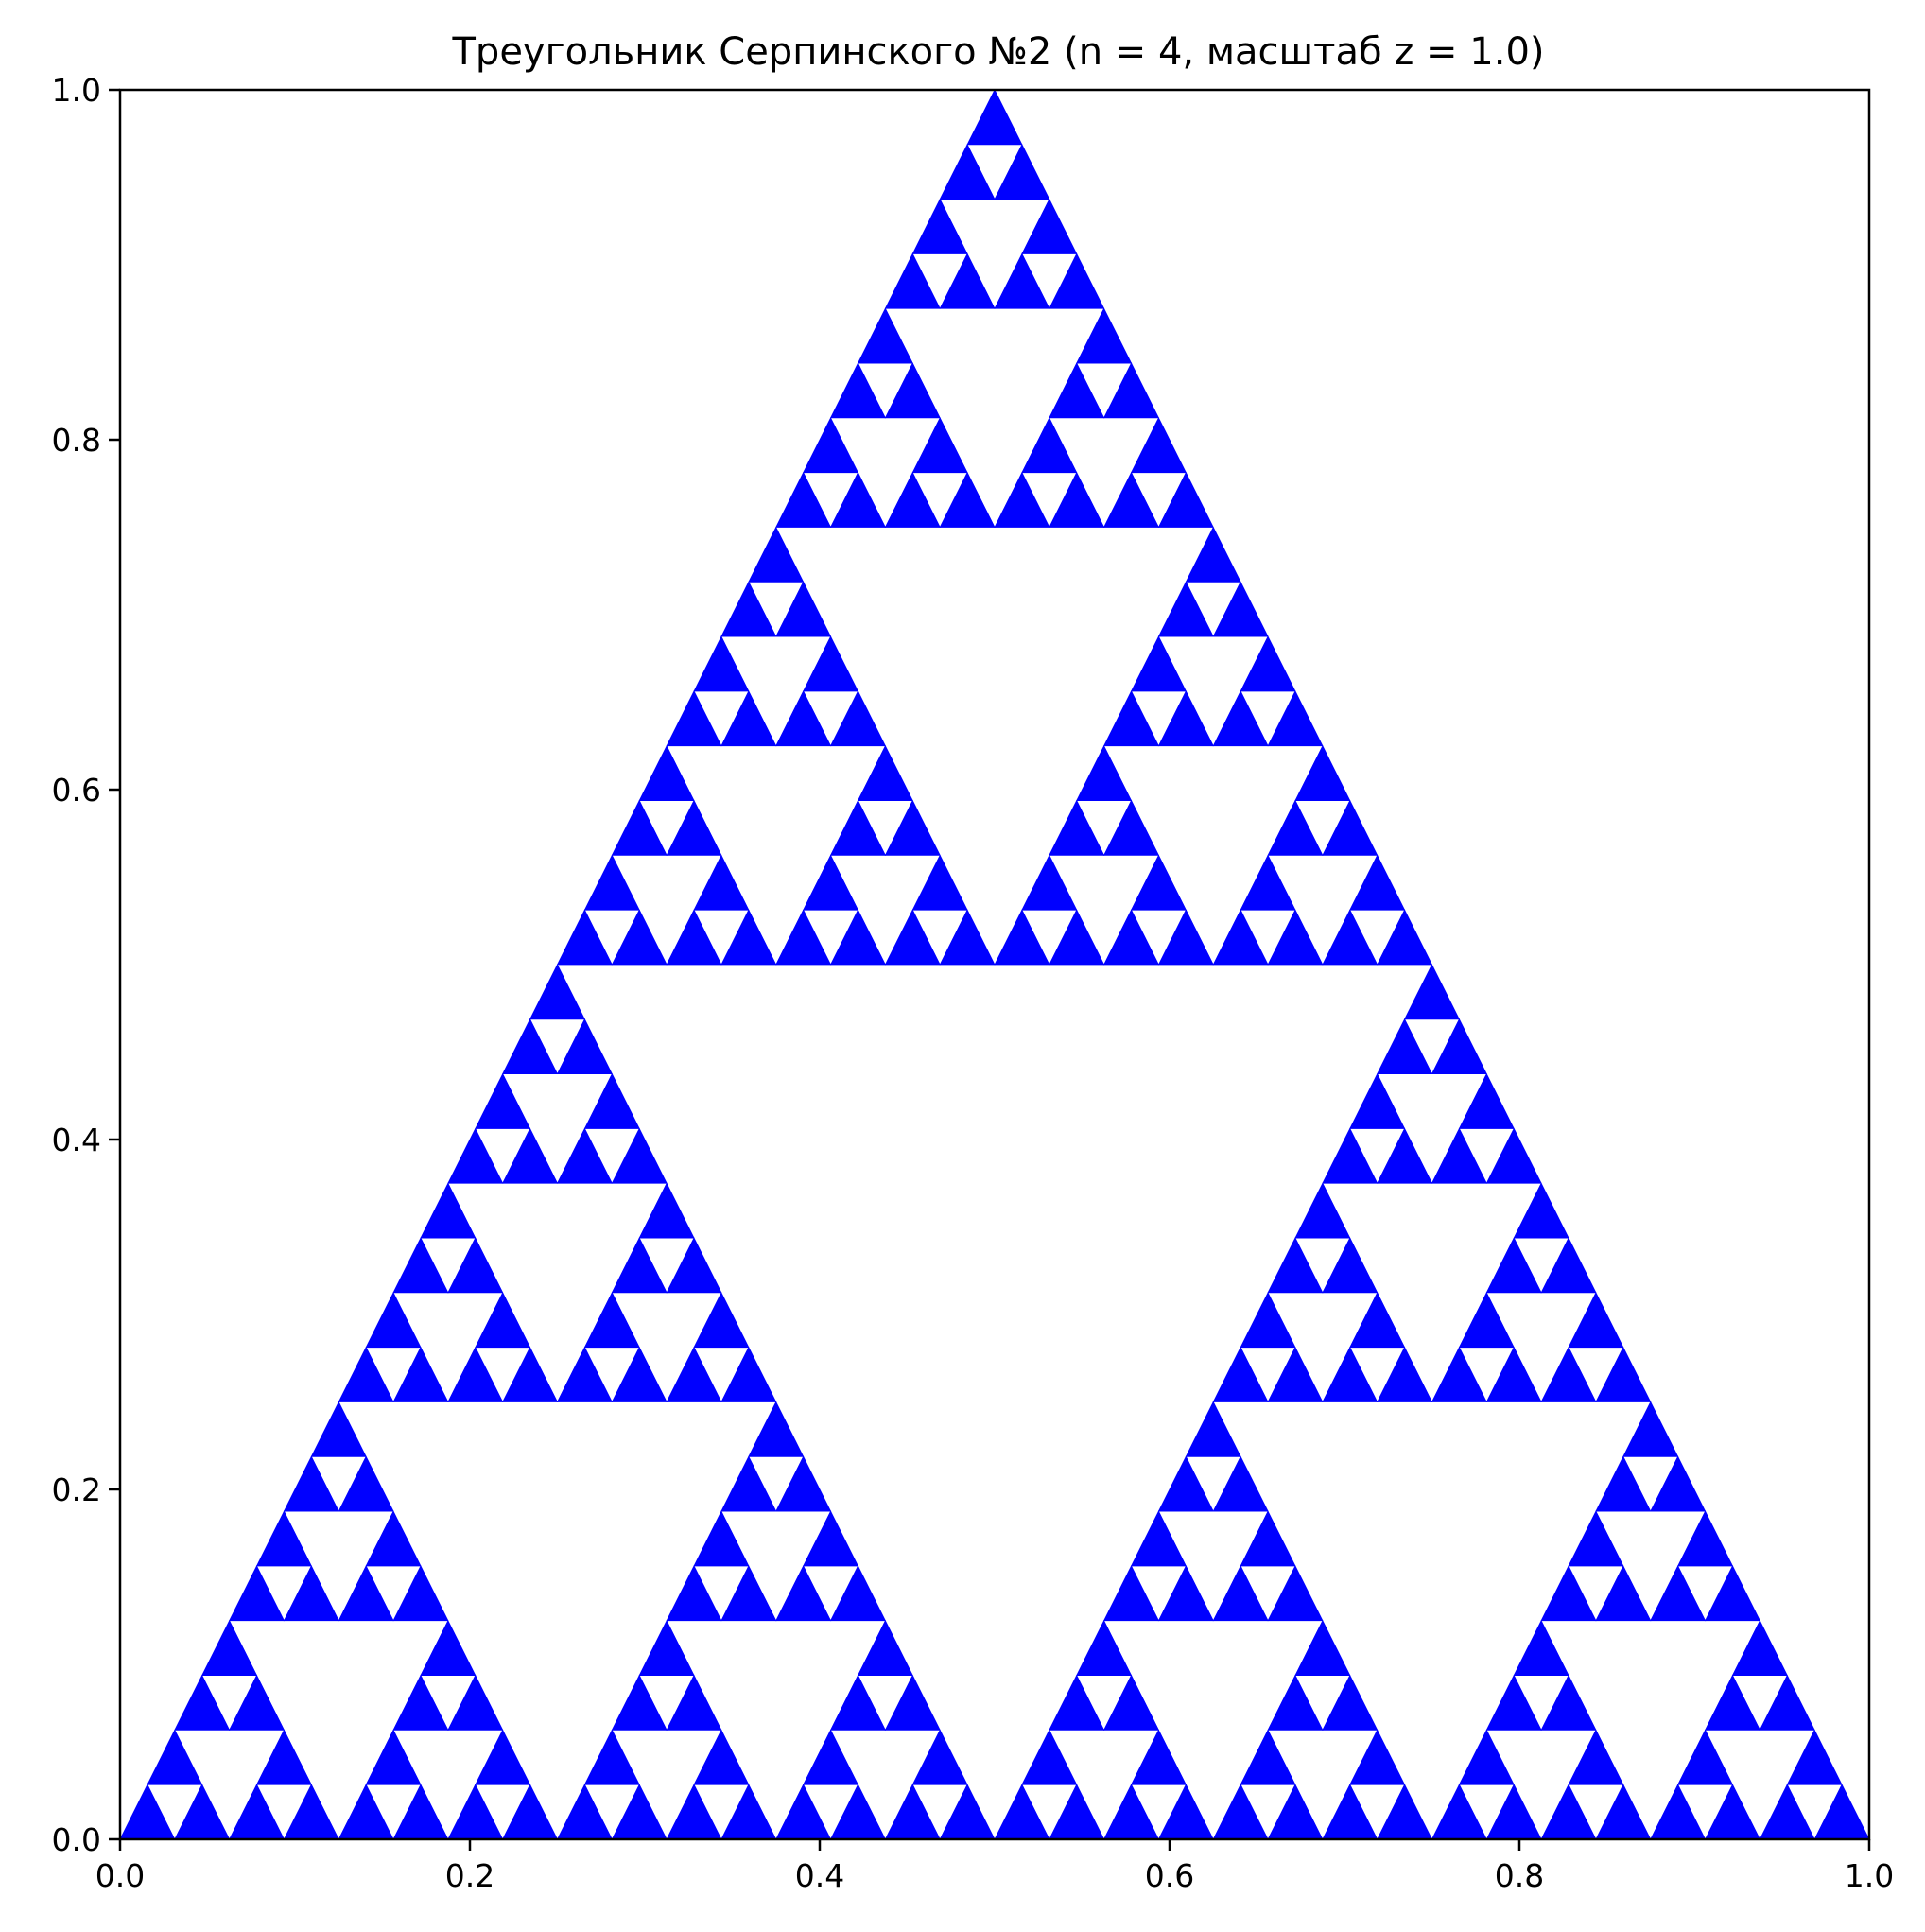 The height and width of the screenshot is (1932, 1925). I want to click on x-tick-label: 0.0, so click(120, 1875).